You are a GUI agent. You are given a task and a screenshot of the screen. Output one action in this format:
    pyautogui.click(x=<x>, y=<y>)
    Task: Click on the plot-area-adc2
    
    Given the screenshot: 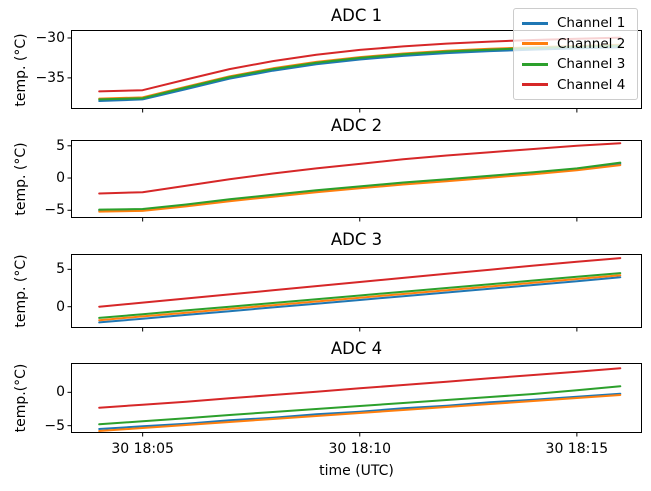 What is the action you would take?
    pyautogui.click(x=354, y=181)
    